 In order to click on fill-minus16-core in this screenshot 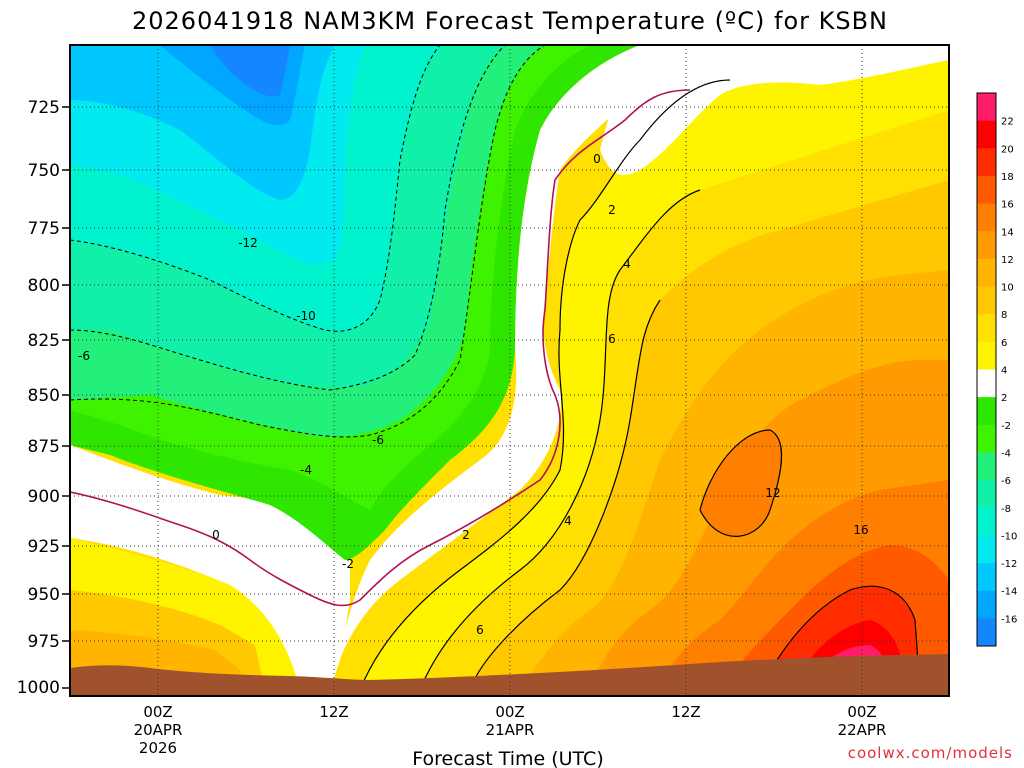, I will do `click(250, 71)`.